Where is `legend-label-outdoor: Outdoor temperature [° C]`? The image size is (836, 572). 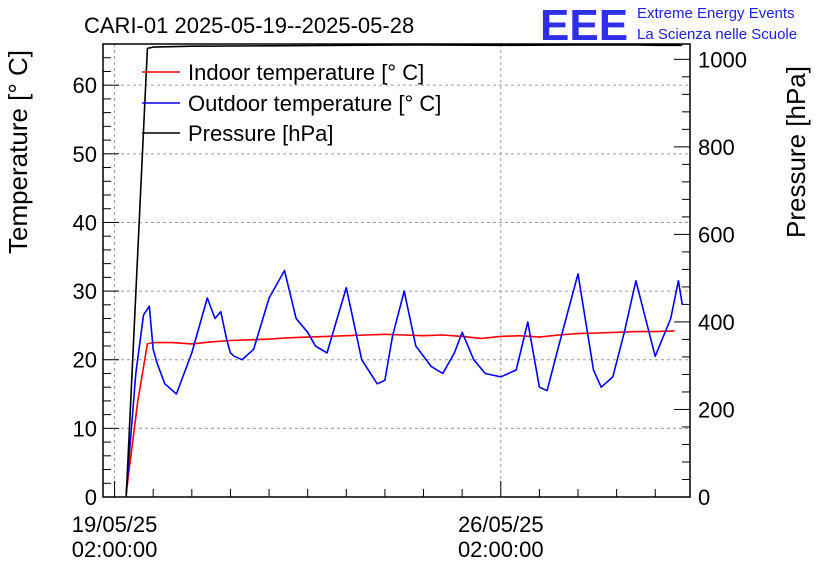 legend-label-outdoor: Outdoor temperature [° C] is located at coordinates (314, 103).